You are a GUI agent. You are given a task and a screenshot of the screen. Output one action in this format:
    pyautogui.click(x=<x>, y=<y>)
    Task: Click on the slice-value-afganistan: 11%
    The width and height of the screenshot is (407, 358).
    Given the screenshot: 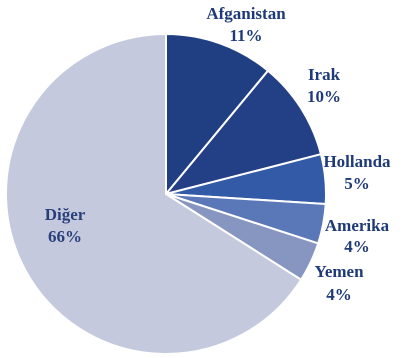 What is the action you would take?
    pyautogui.click(x=245, y=35)
    